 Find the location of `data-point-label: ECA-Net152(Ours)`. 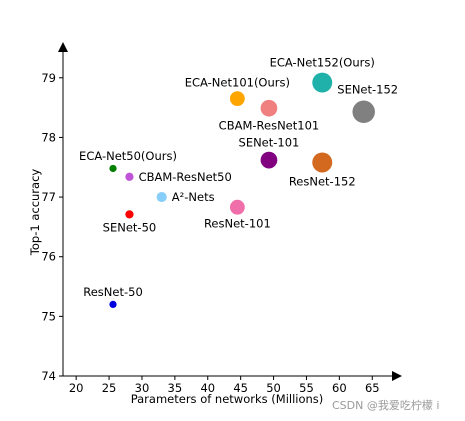

data-point-label: ECA-Net152(Ours) is located at coordinates (322, 63).